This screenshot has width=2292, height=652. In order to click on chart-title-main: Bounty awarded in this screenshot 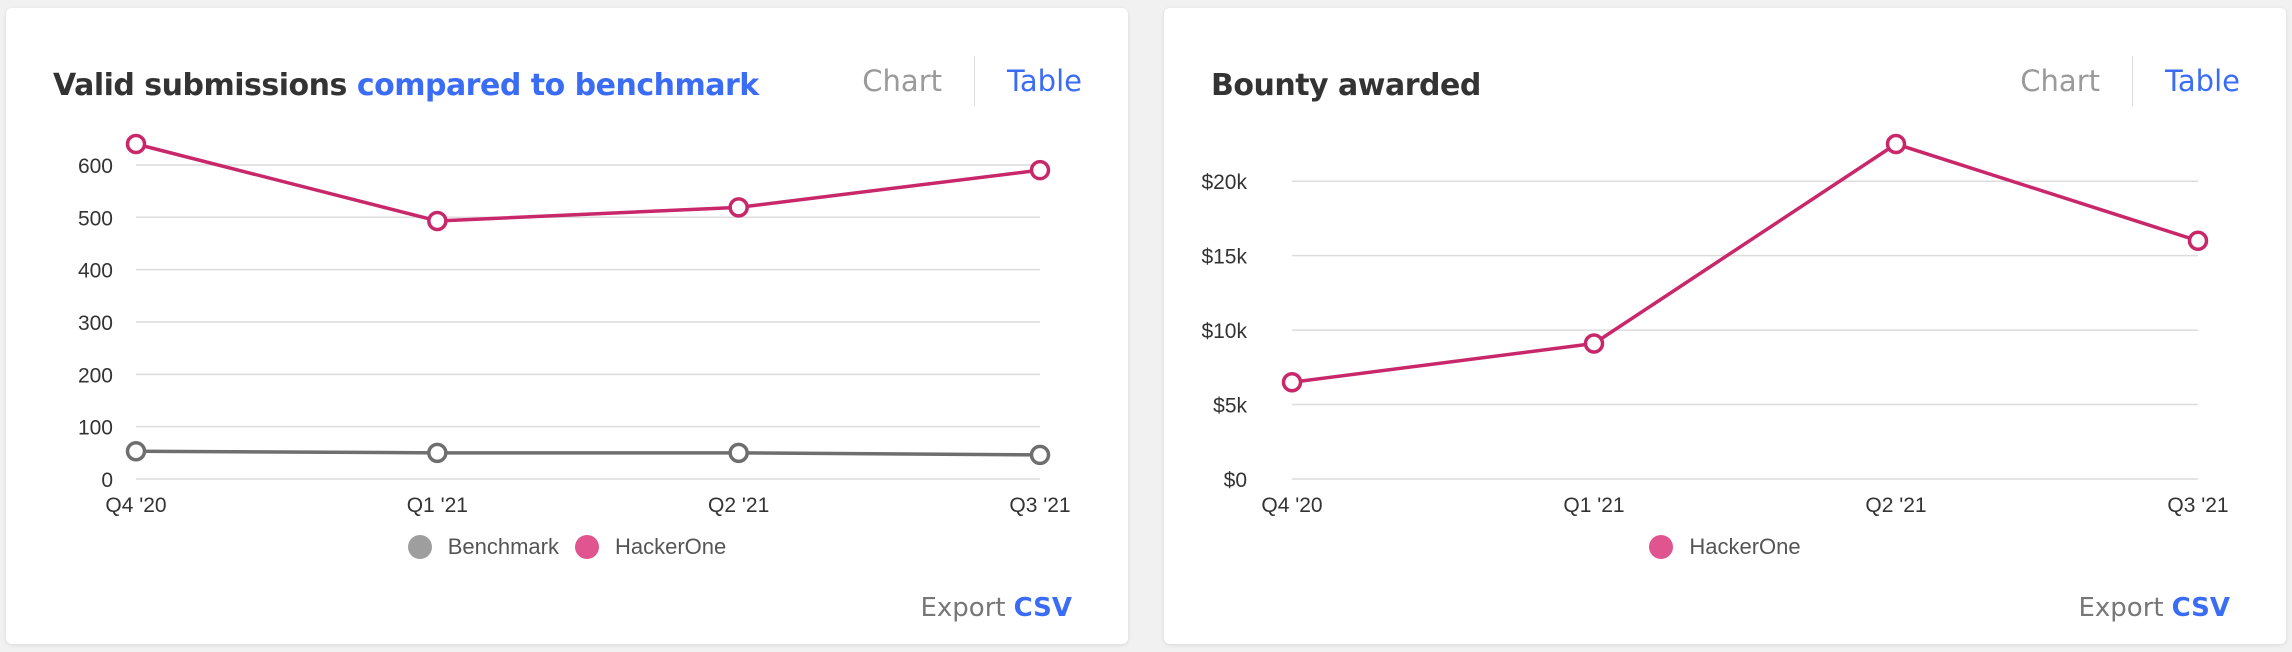, I will do `click(1346, 85)`.